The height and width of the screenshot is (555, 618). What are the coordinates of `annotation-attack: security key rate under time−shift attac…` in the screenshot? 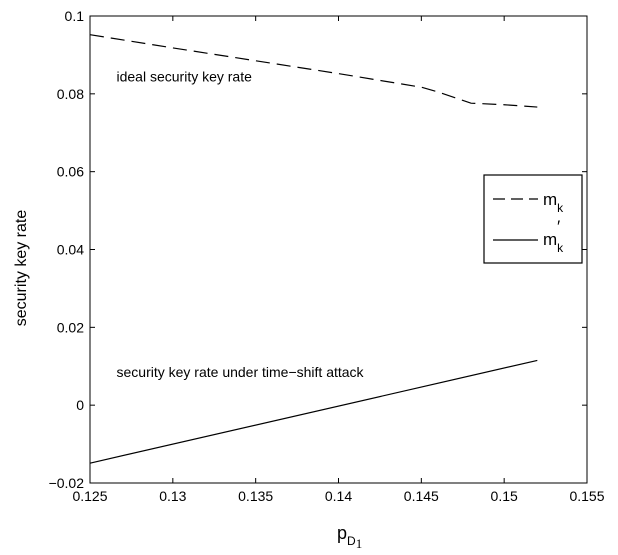 It's located at (241, 372).